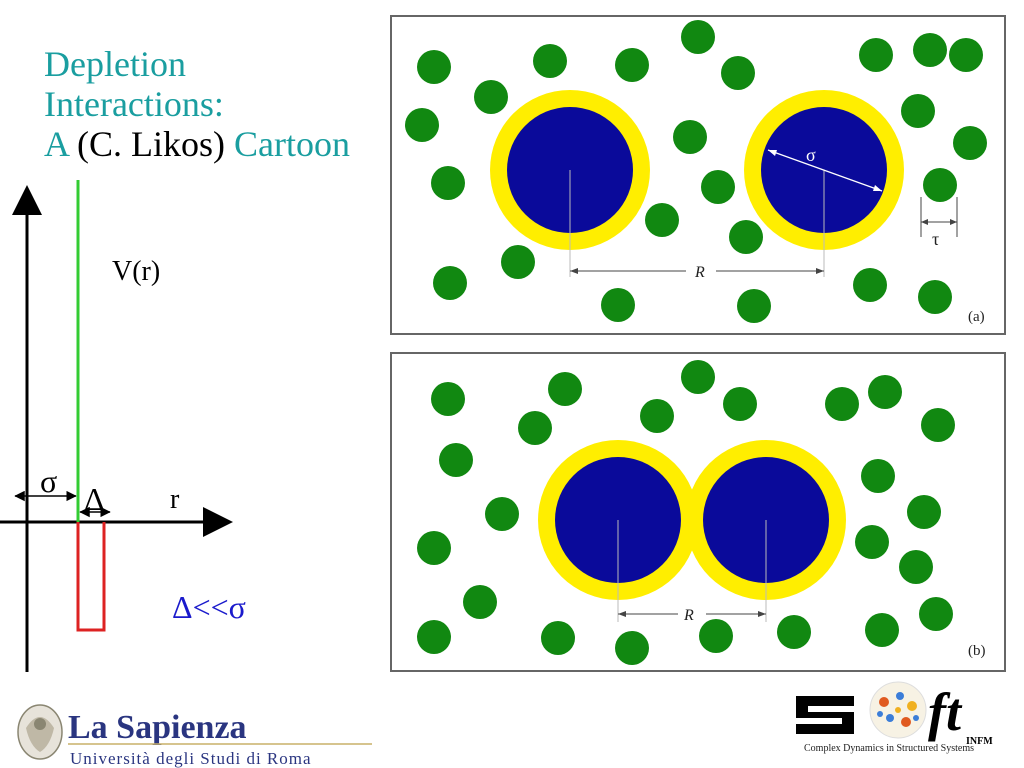 Image resolution: width=1024 pixels, height=768 pixels. Describe the element at coordinates (56, 144) in the screenshot. I see `title-a: A` at that location.